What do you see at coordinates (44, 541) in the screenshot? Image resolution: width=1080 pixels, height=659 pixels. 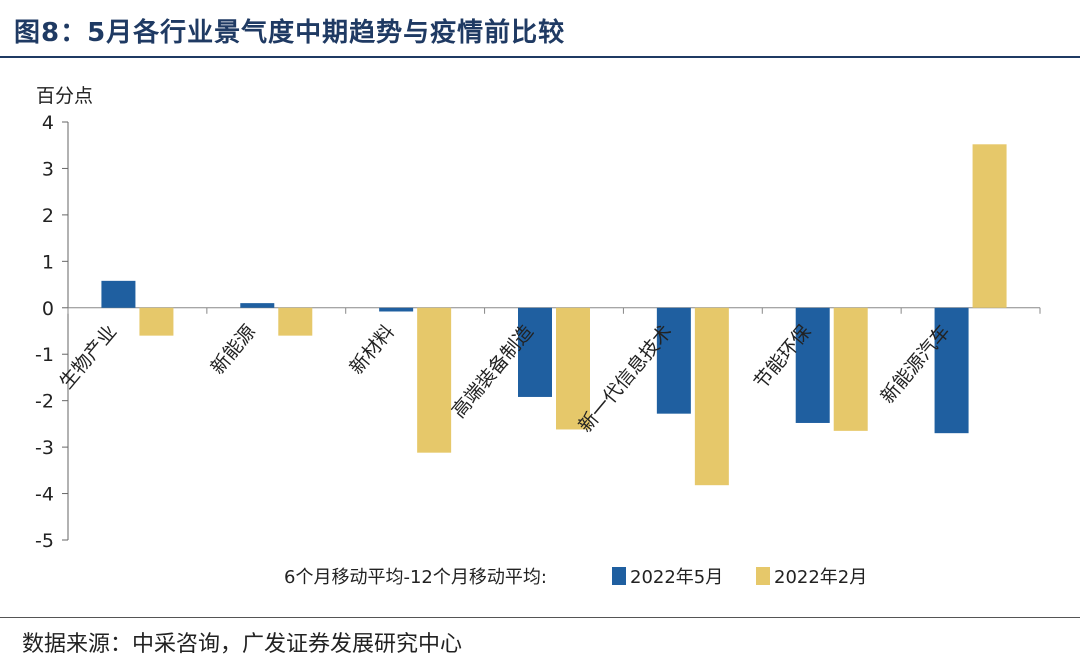 I see `y-tick-label: -5` at bounding box center [44, 541].